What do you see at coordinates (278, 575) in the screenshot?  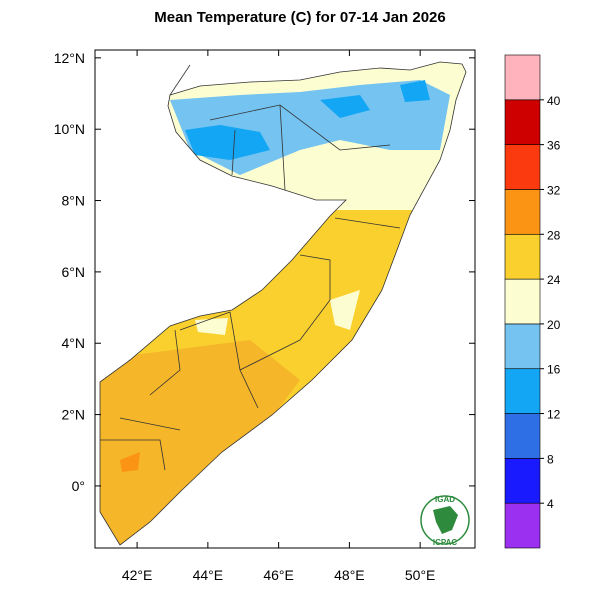 I see `x-tick-label: 46°E` at bounding box center [278, 575].